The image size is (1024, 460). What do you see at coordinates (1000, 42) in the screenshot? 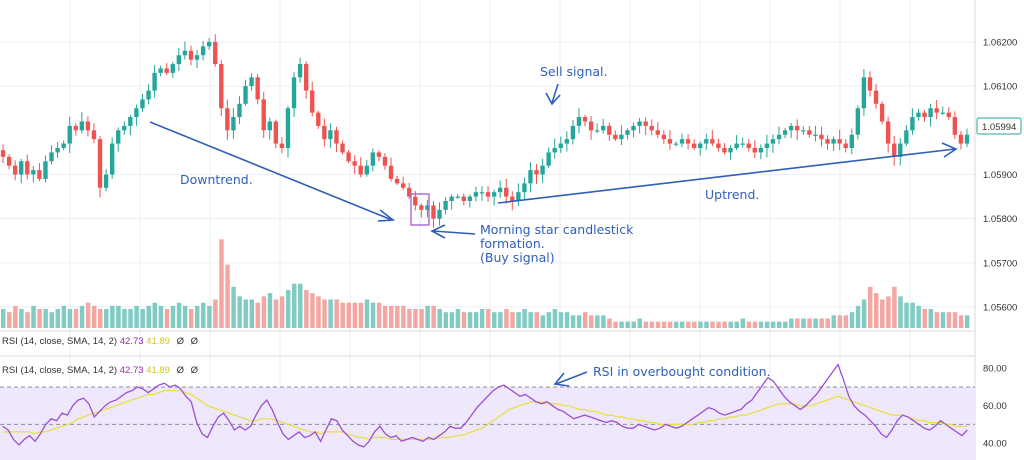
I see `price-tick-label: 1.06200` at bounding box center [1000, 42].